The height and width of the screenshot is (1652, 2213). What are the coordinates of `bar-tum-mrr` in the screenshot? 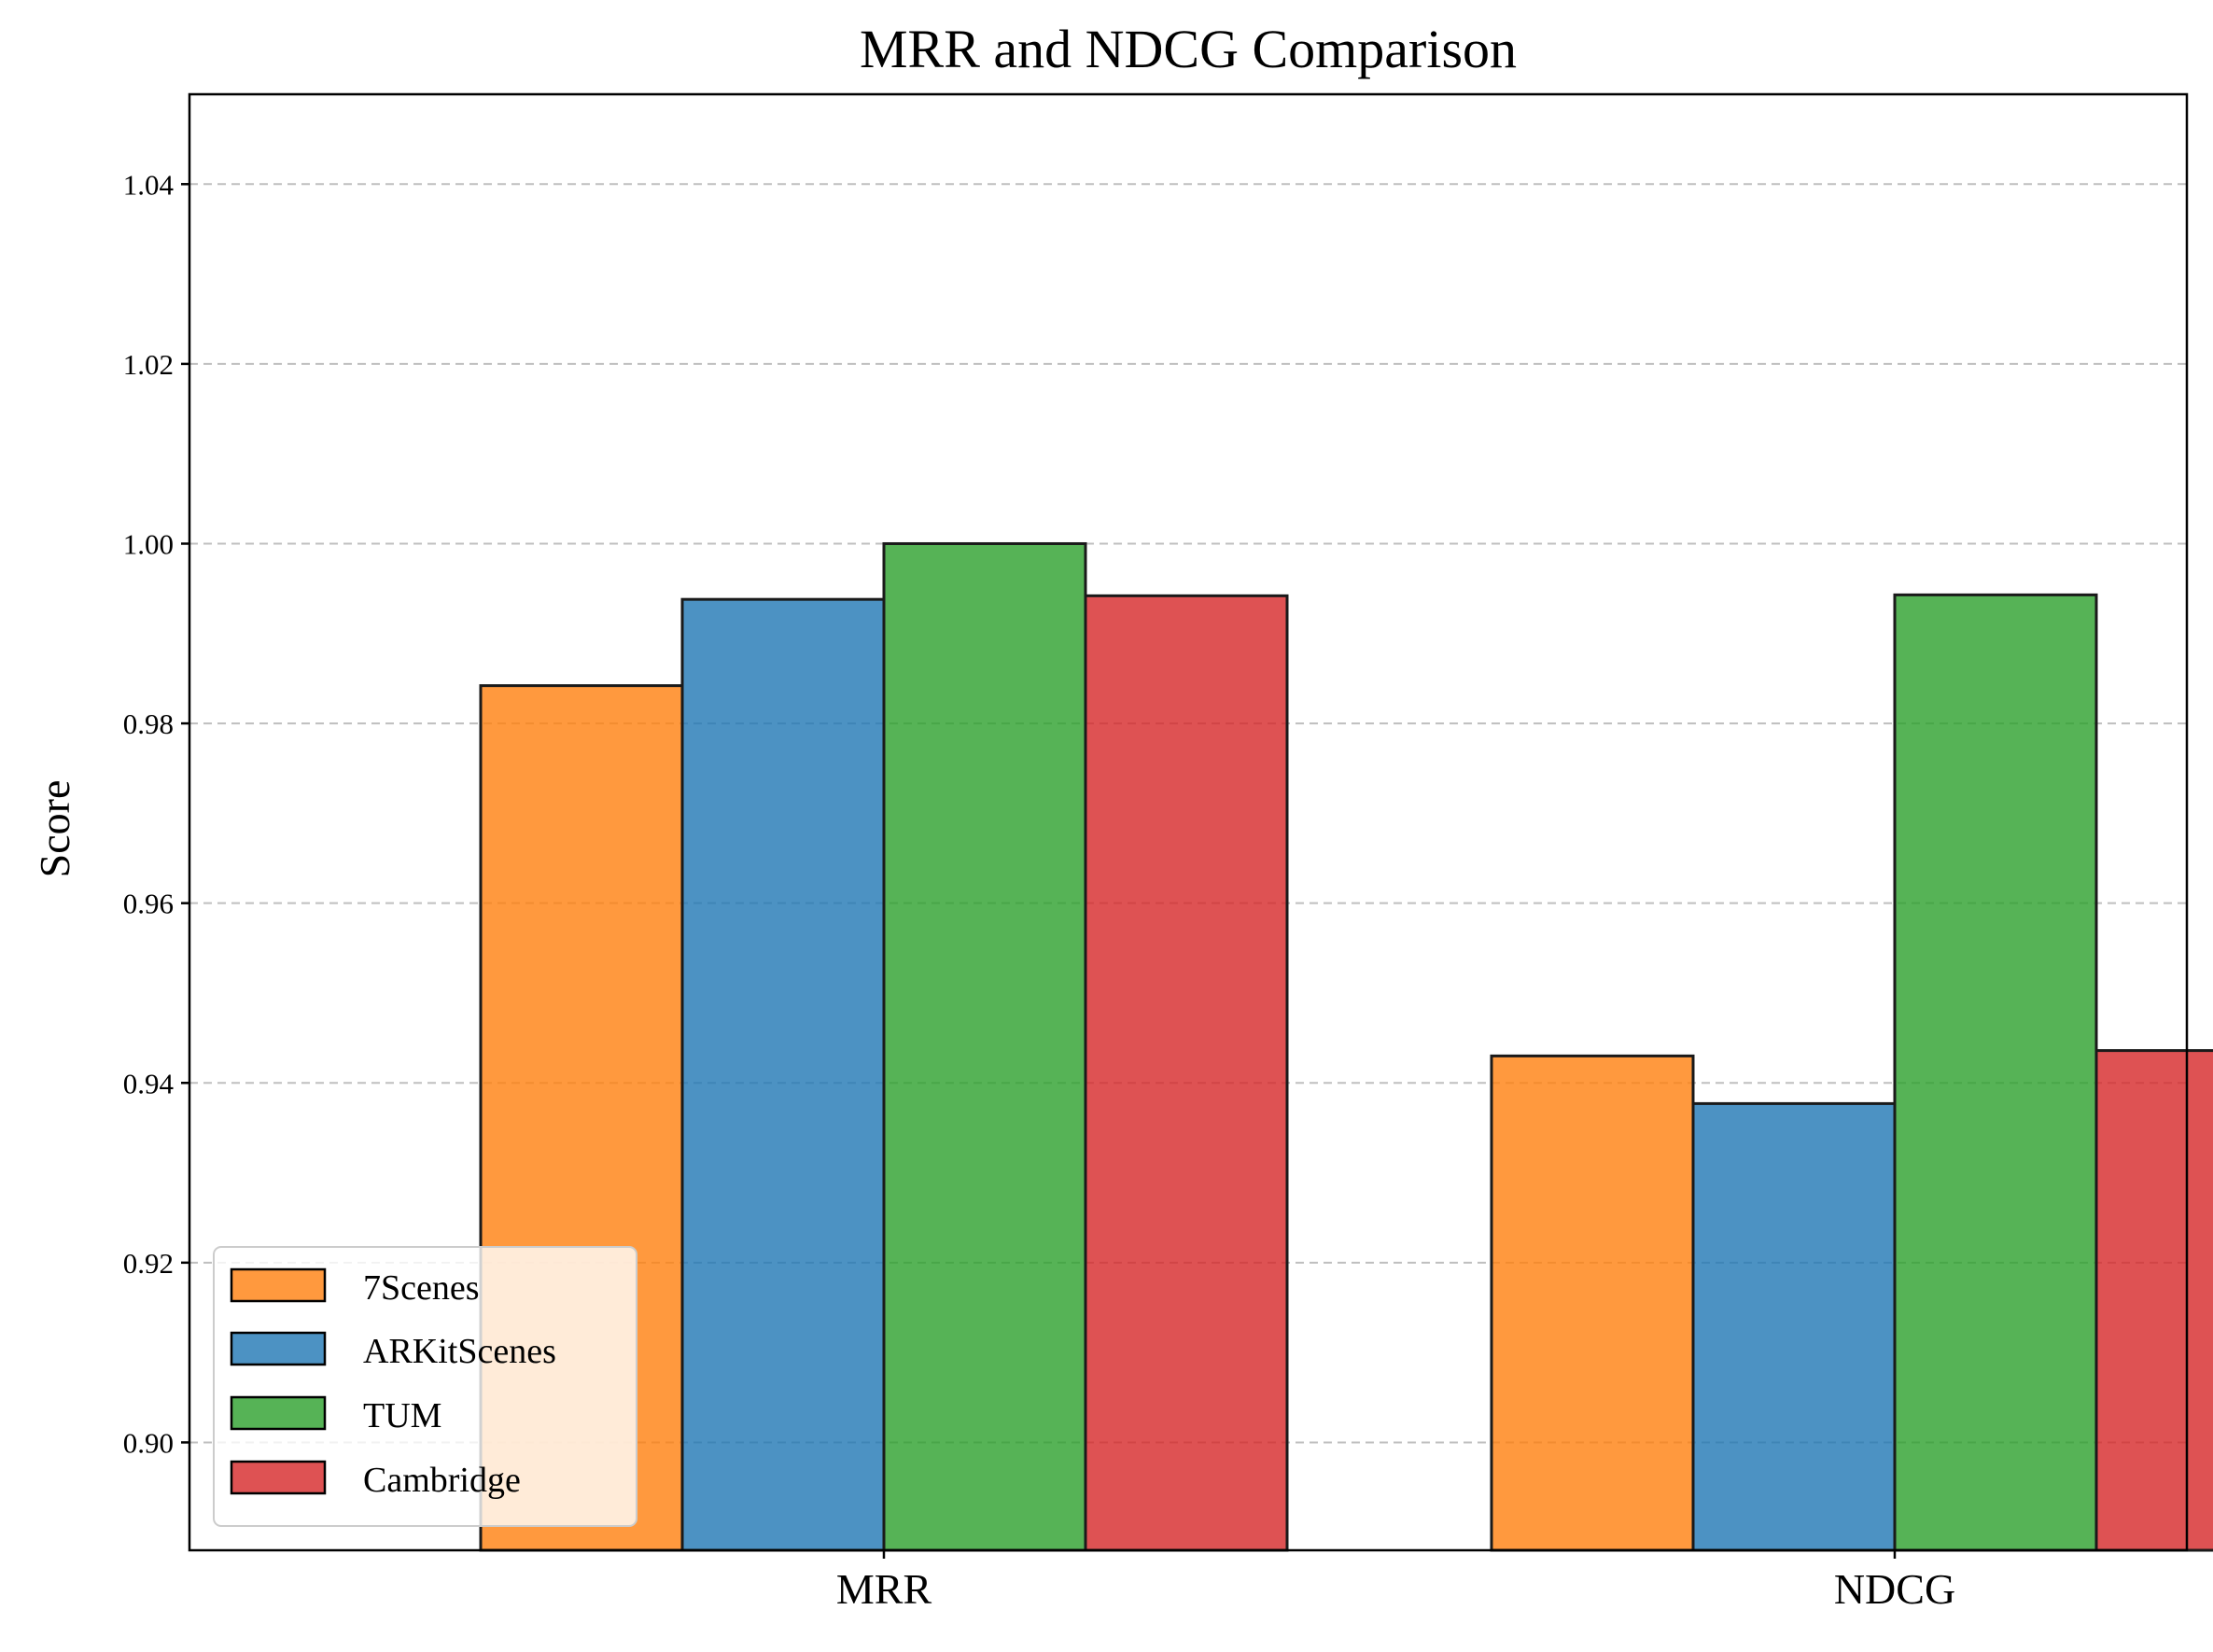 It's located at (984, 1046).